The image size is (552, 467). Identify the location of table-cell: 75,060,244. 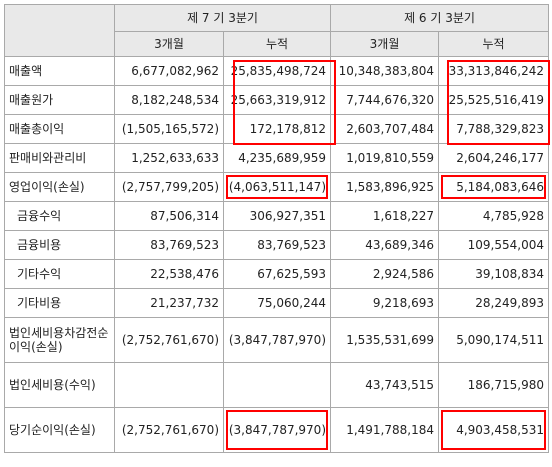
(277, 303).